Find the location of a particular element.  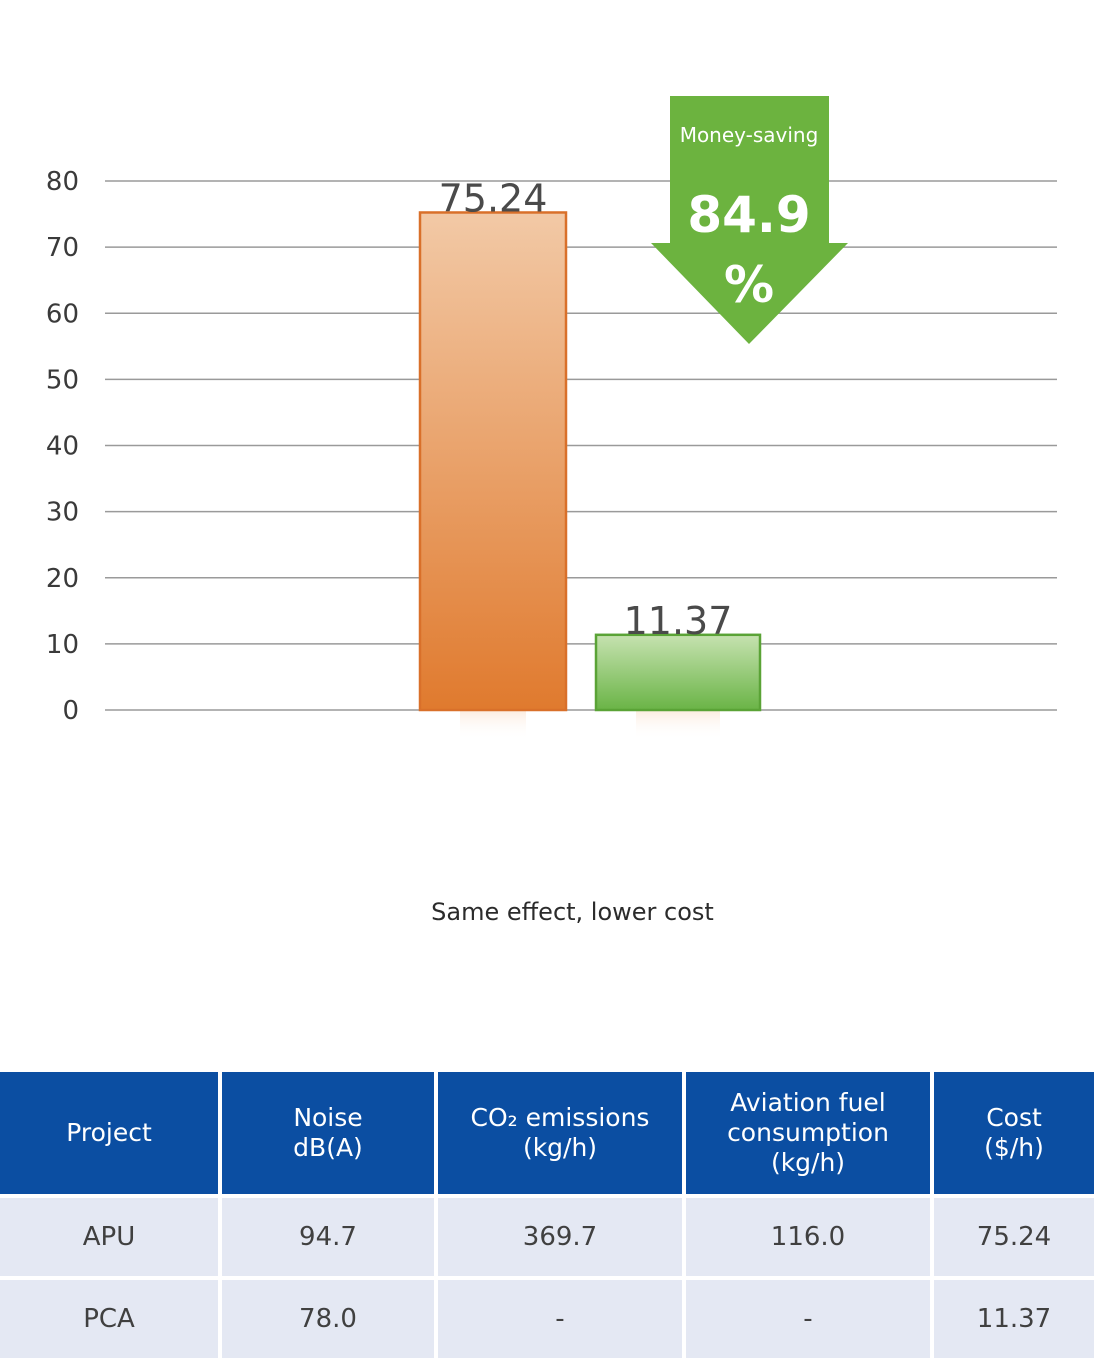

table-row: PCA 78.0 - - 11.37 is located at coordinates (547, 1317).